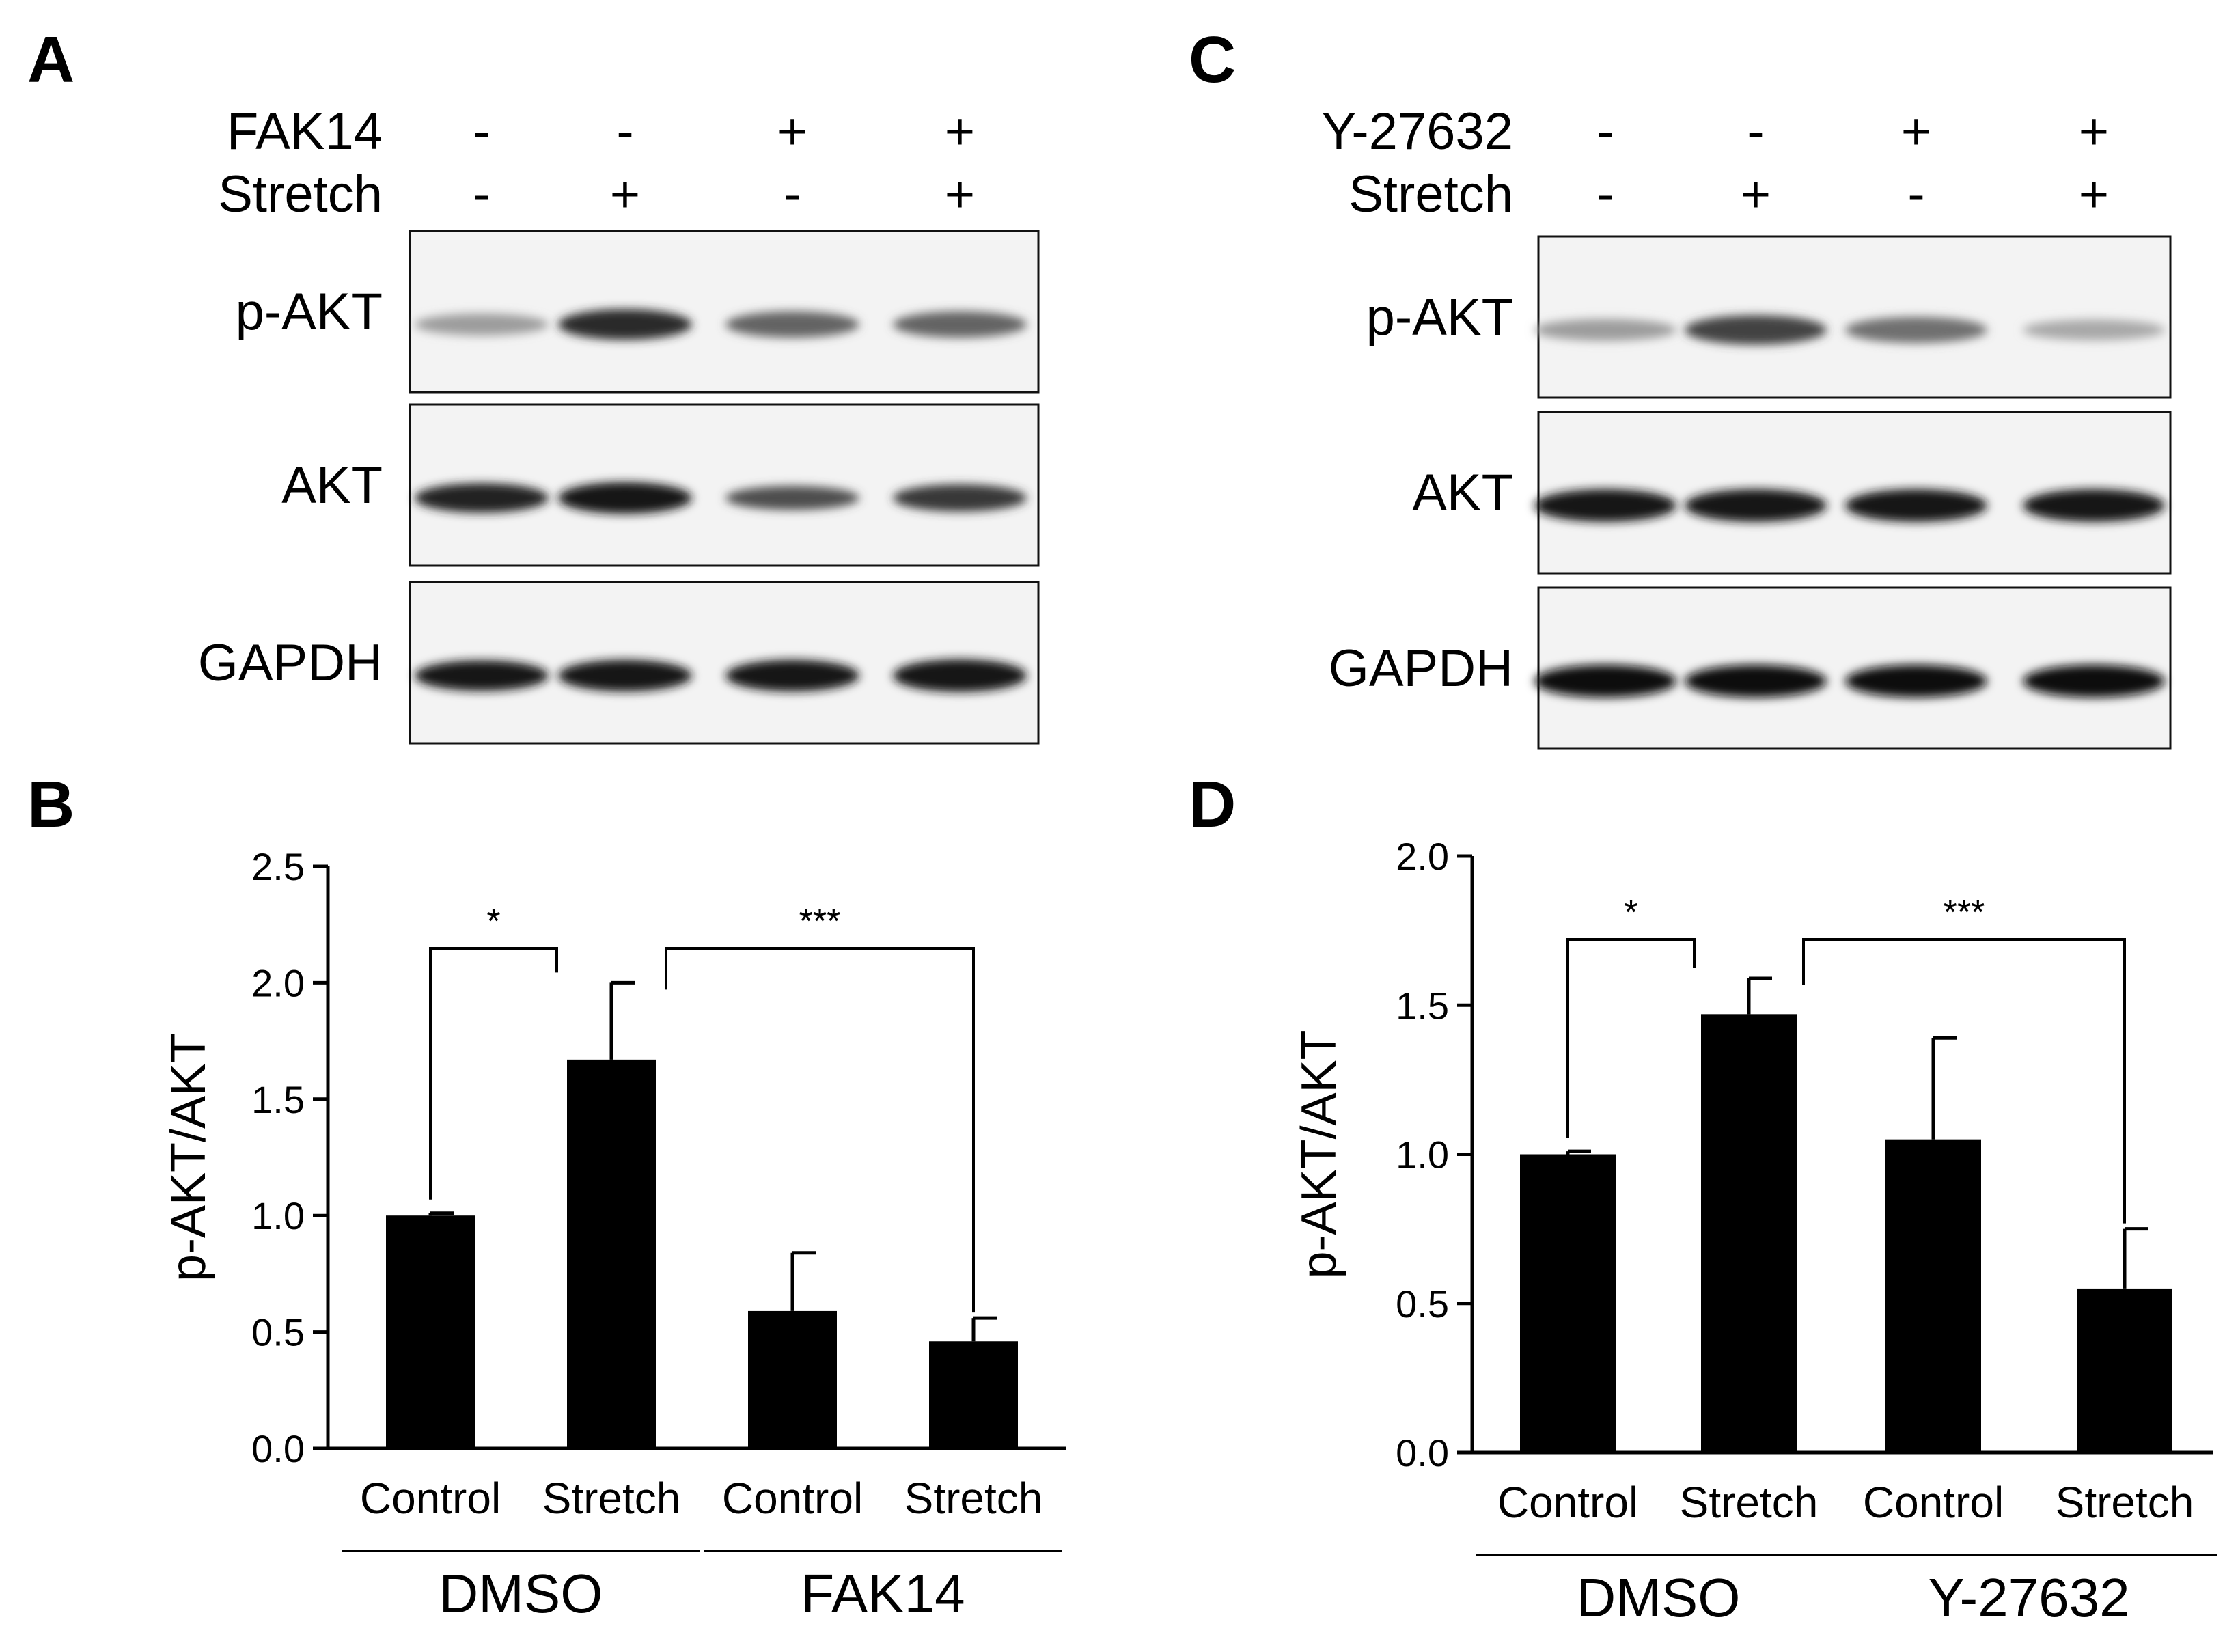  I want to click on treatment-label: Stretch, so click(300, 194).